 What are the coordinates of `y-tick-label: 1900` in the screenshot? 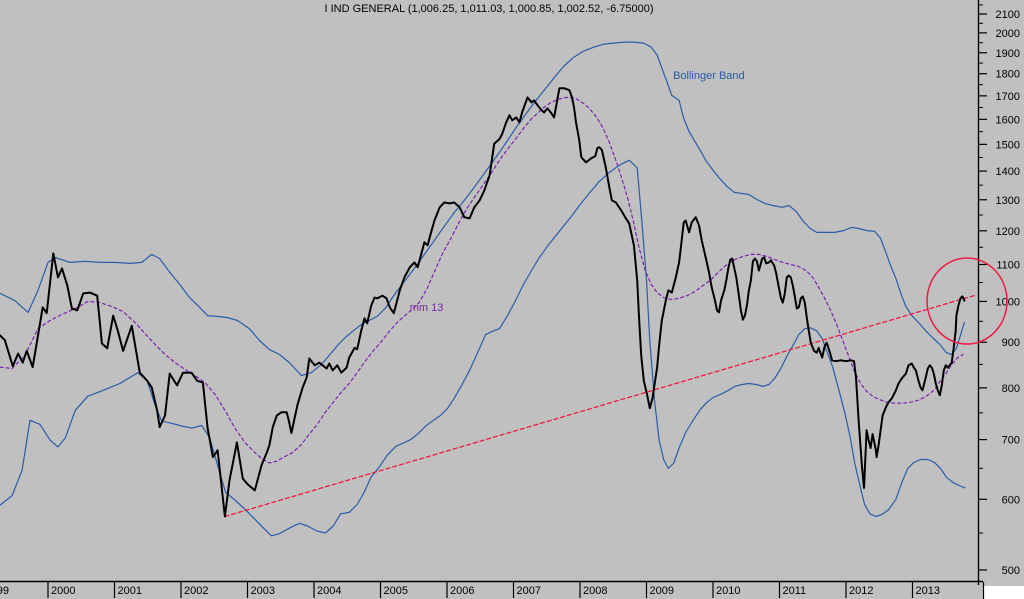 It's located at (1008, 54).